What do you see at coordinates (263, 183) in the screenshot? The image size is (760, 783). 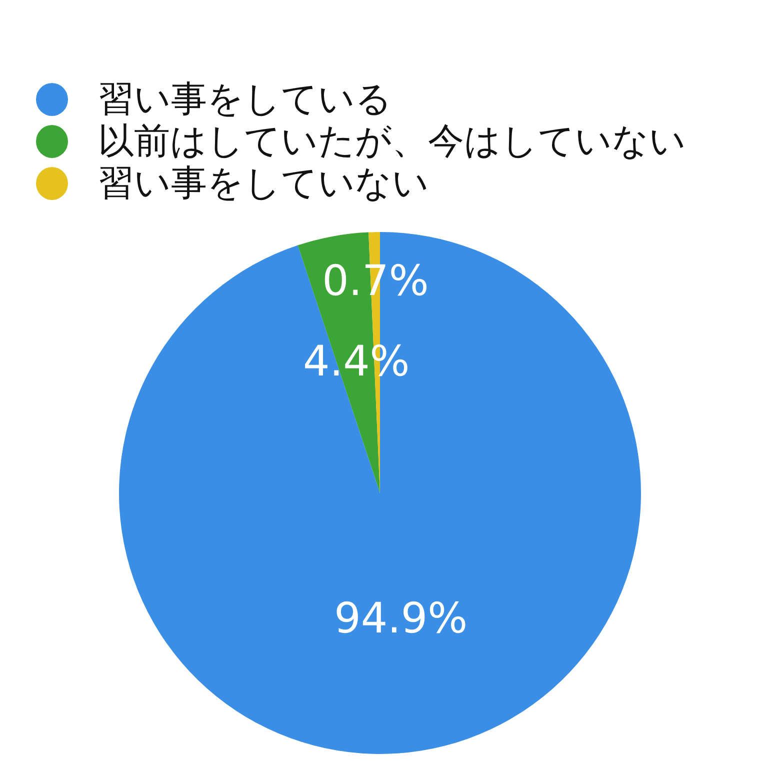 I see `legend-label: 習い事をしていない` at bounding box center [263, 183].